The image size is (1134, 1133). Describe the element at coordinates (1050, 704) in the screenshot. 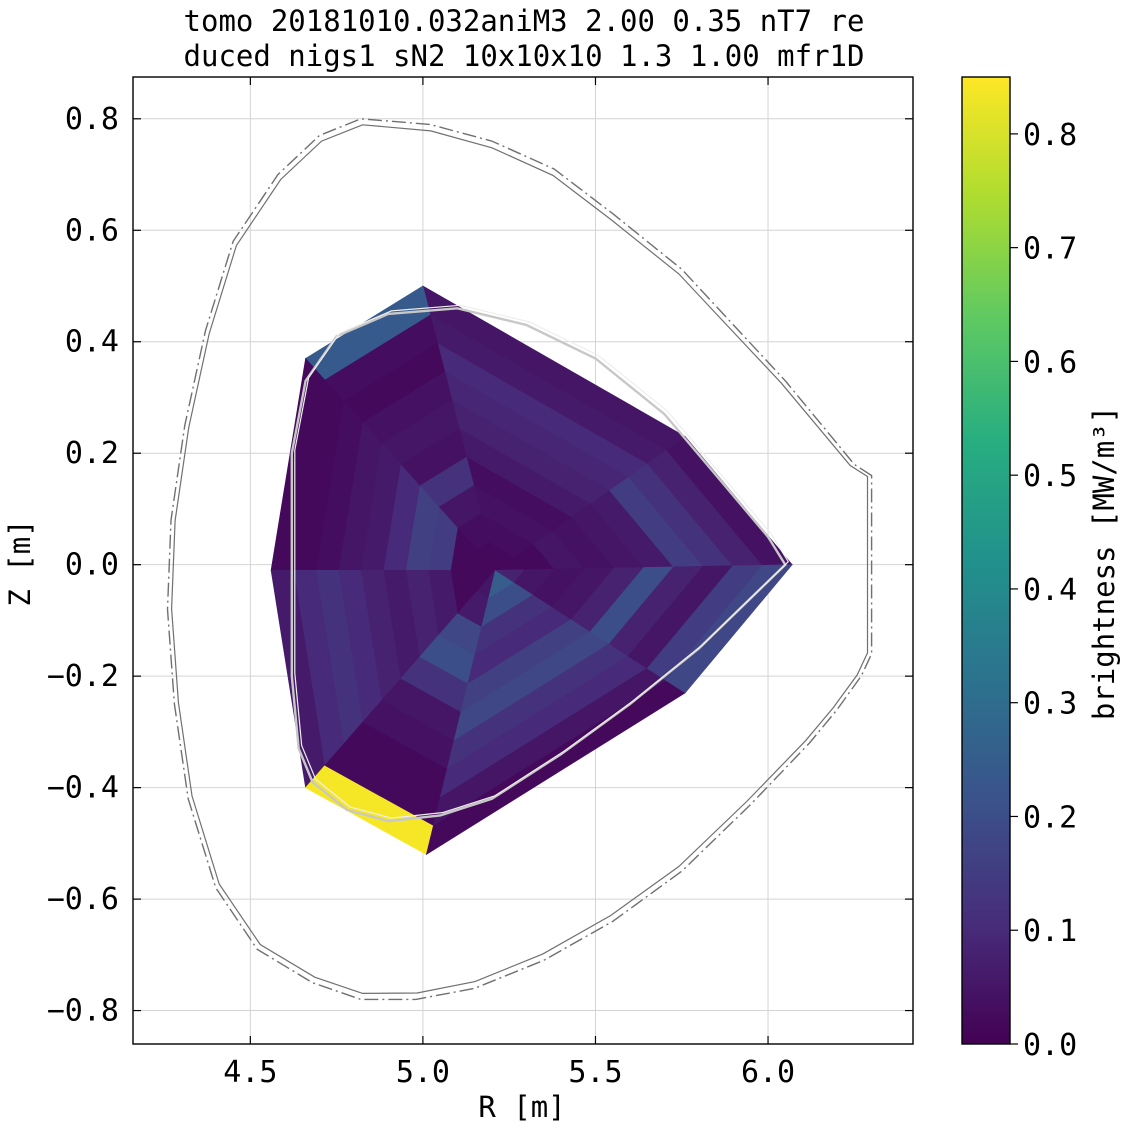

I see `colorbar-tick-label: 0.3` at that location.